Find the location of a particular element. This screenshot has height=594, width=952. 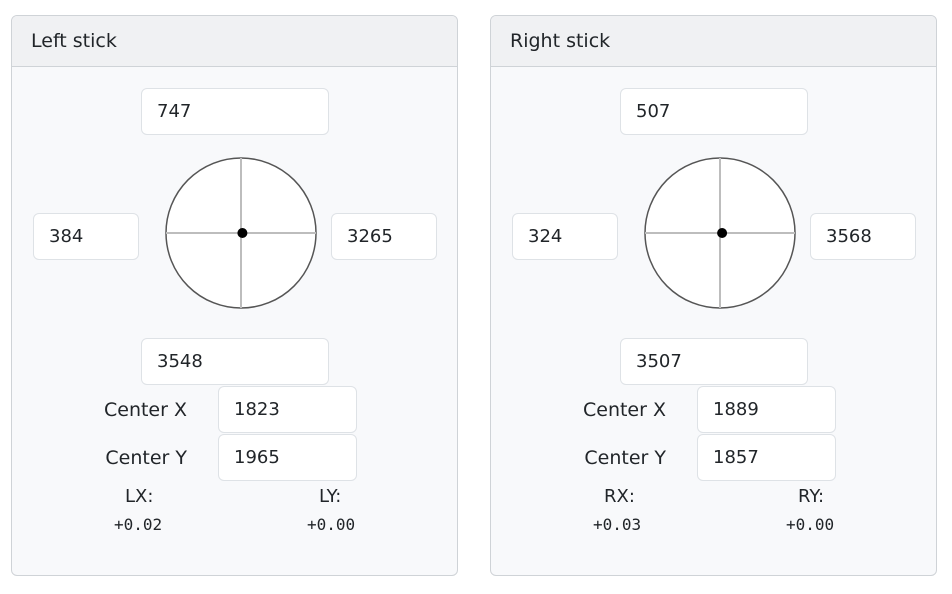

rx-label: RX: is located at coordinates (619, 496).